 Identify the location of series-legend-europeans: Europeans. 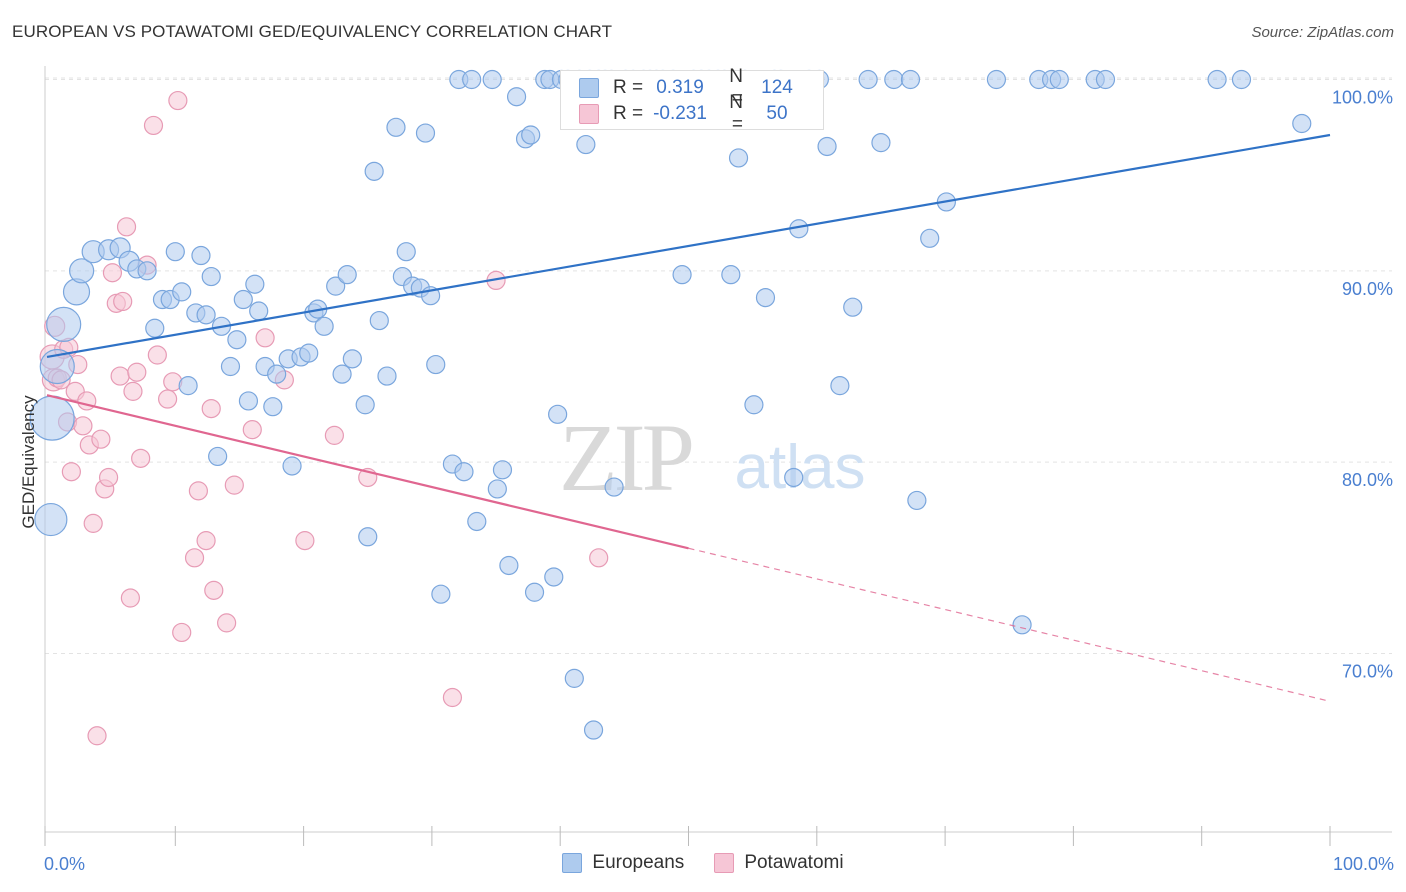
(623, 863).